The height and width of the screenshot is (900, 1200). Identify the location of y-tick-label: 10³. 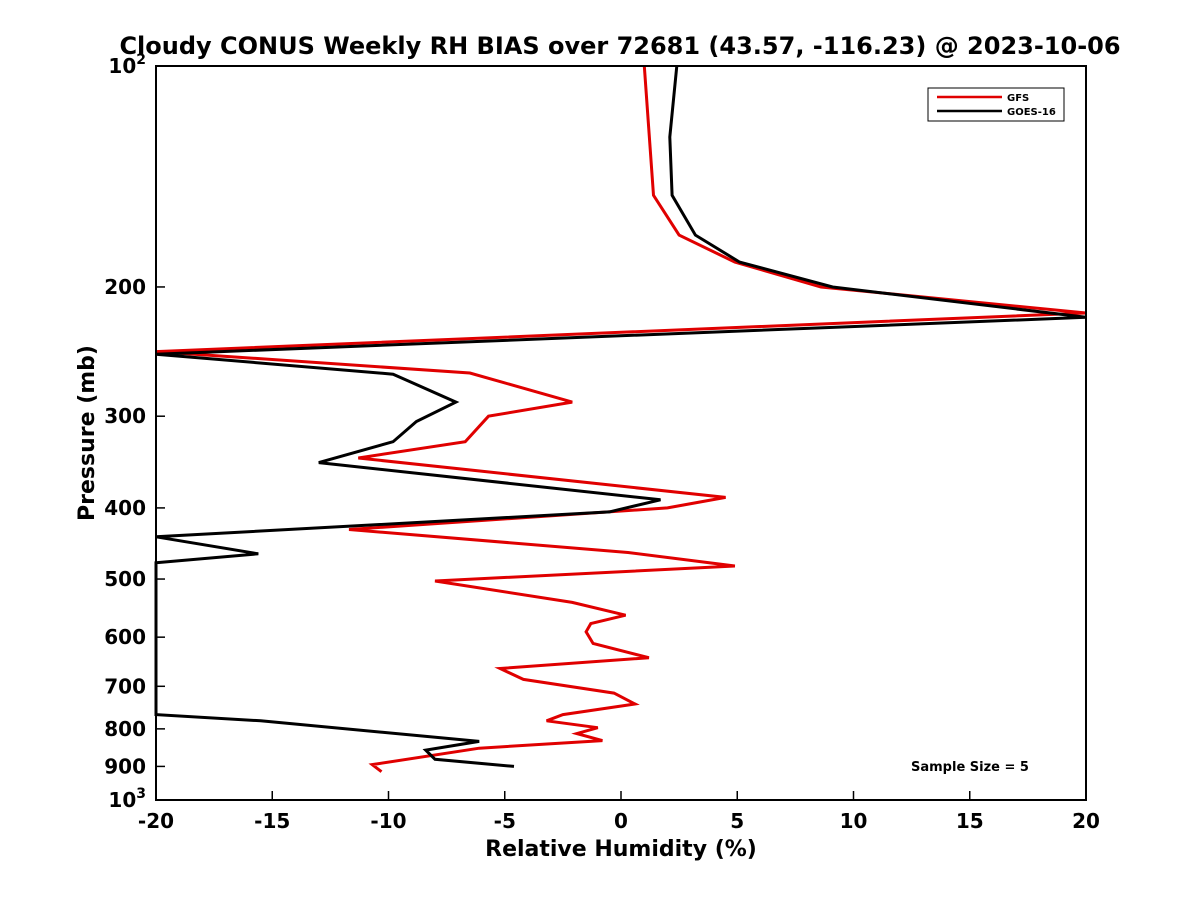
(127, 799).